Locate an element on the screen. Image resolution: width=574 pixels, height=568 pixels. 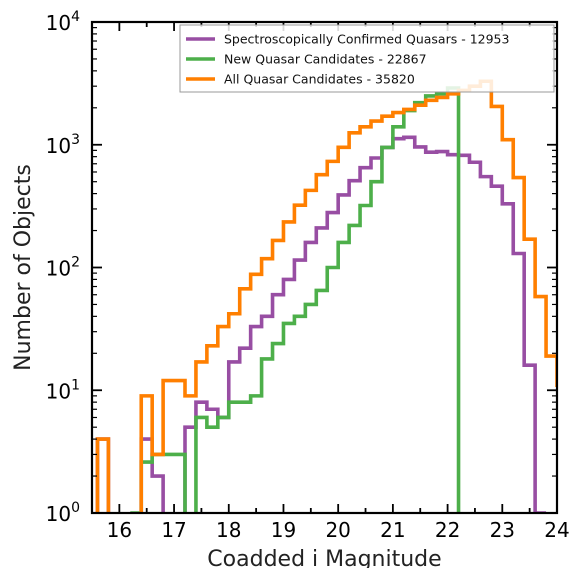
x-axis-label: Coadded i Magnitude is located at coordinates (324, 557).